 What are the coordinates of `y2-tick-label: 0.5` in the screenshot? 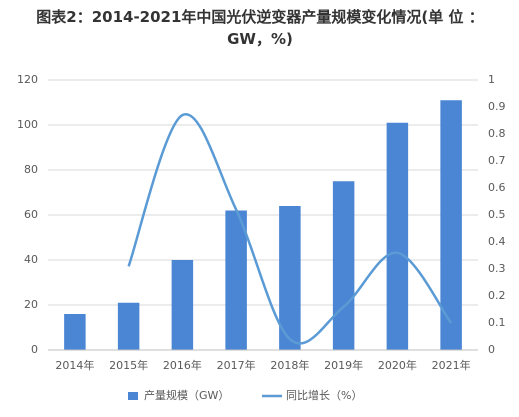 It's located at (497, 214).